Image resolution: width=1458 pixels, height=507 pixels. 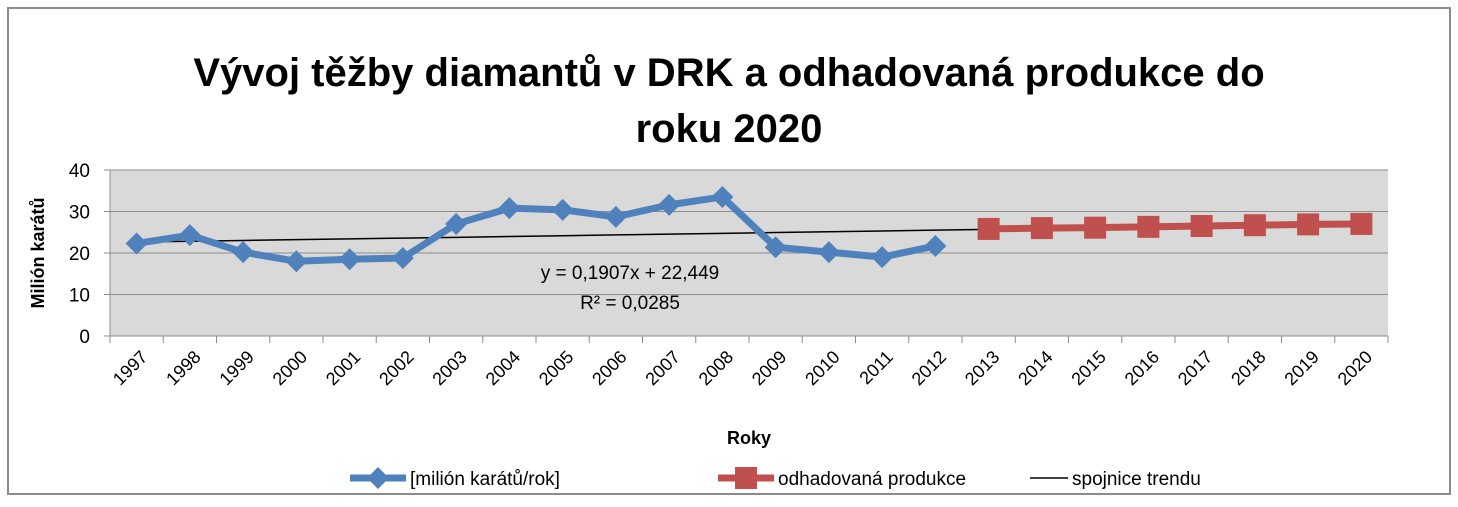 What do you see at coordinates (84, 337) in the screenshot?
I see `y-tick-label: 0` at bounding box center [84, 337].